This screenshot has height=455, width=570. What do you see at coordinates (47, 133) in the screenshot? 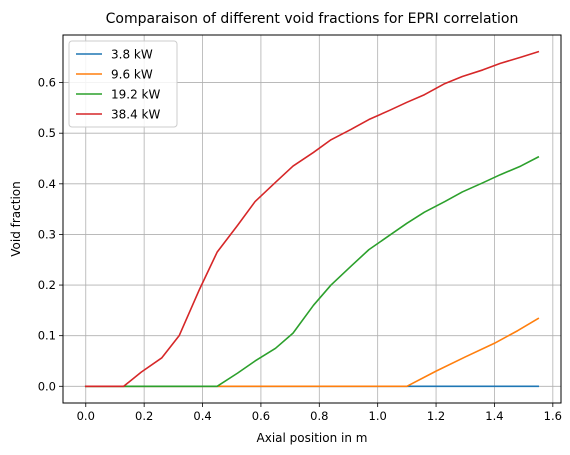
I see `y-tick-label: 0.5` at bounding box center [47, 133].